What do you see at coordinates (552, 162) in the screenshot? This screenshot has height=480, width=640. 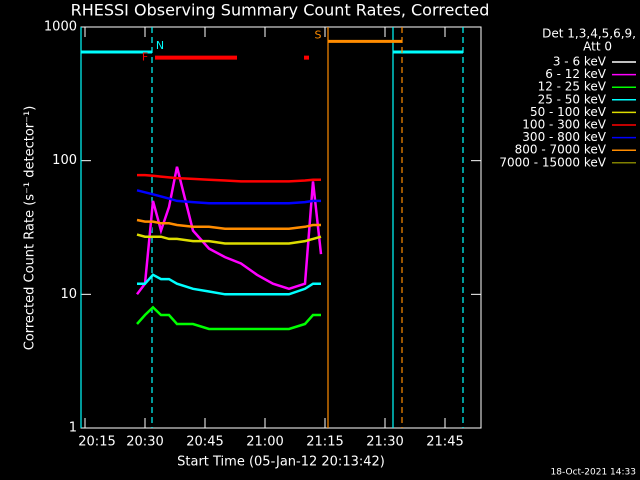 I see `legend-label: 7000 - 15000 keV` at bounding box center [552, 162].